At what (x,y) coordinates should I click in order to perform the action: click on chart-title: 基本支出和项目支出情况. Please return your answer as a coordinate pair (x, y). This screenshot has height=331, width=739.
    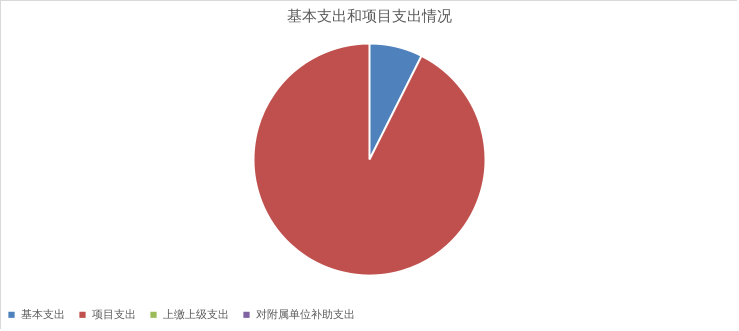
    Looking at the image, I should click on (369, 16).